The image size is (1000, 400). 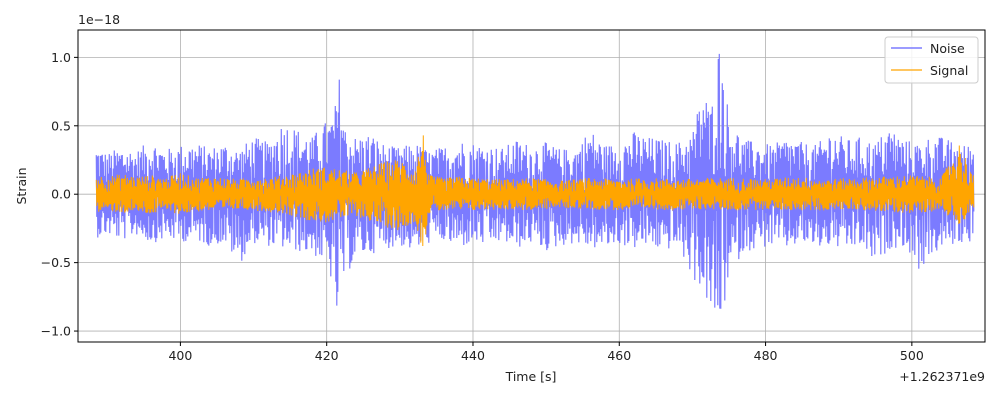 What do you see at coordinates (56, 331) in the screenshot?
I see `y-tick-label: −1.0` at bounding box center [56, 331].